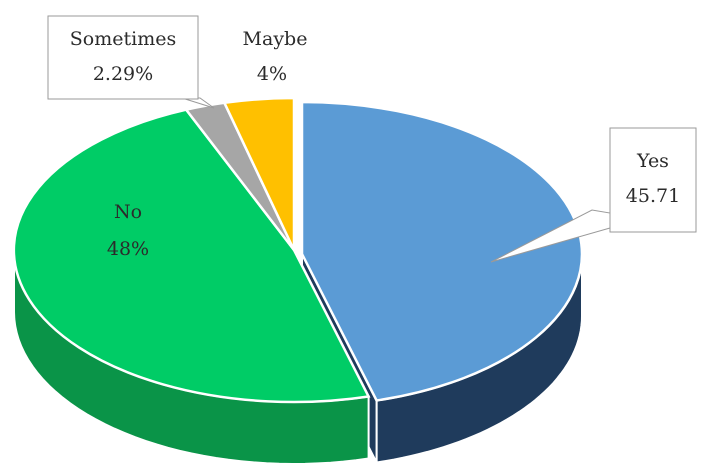 The image size is (704, 476). Describe the element at coordinates (123, 74) in the screenshot. I see `slice-value-sometimes: 2.29%` at that location.